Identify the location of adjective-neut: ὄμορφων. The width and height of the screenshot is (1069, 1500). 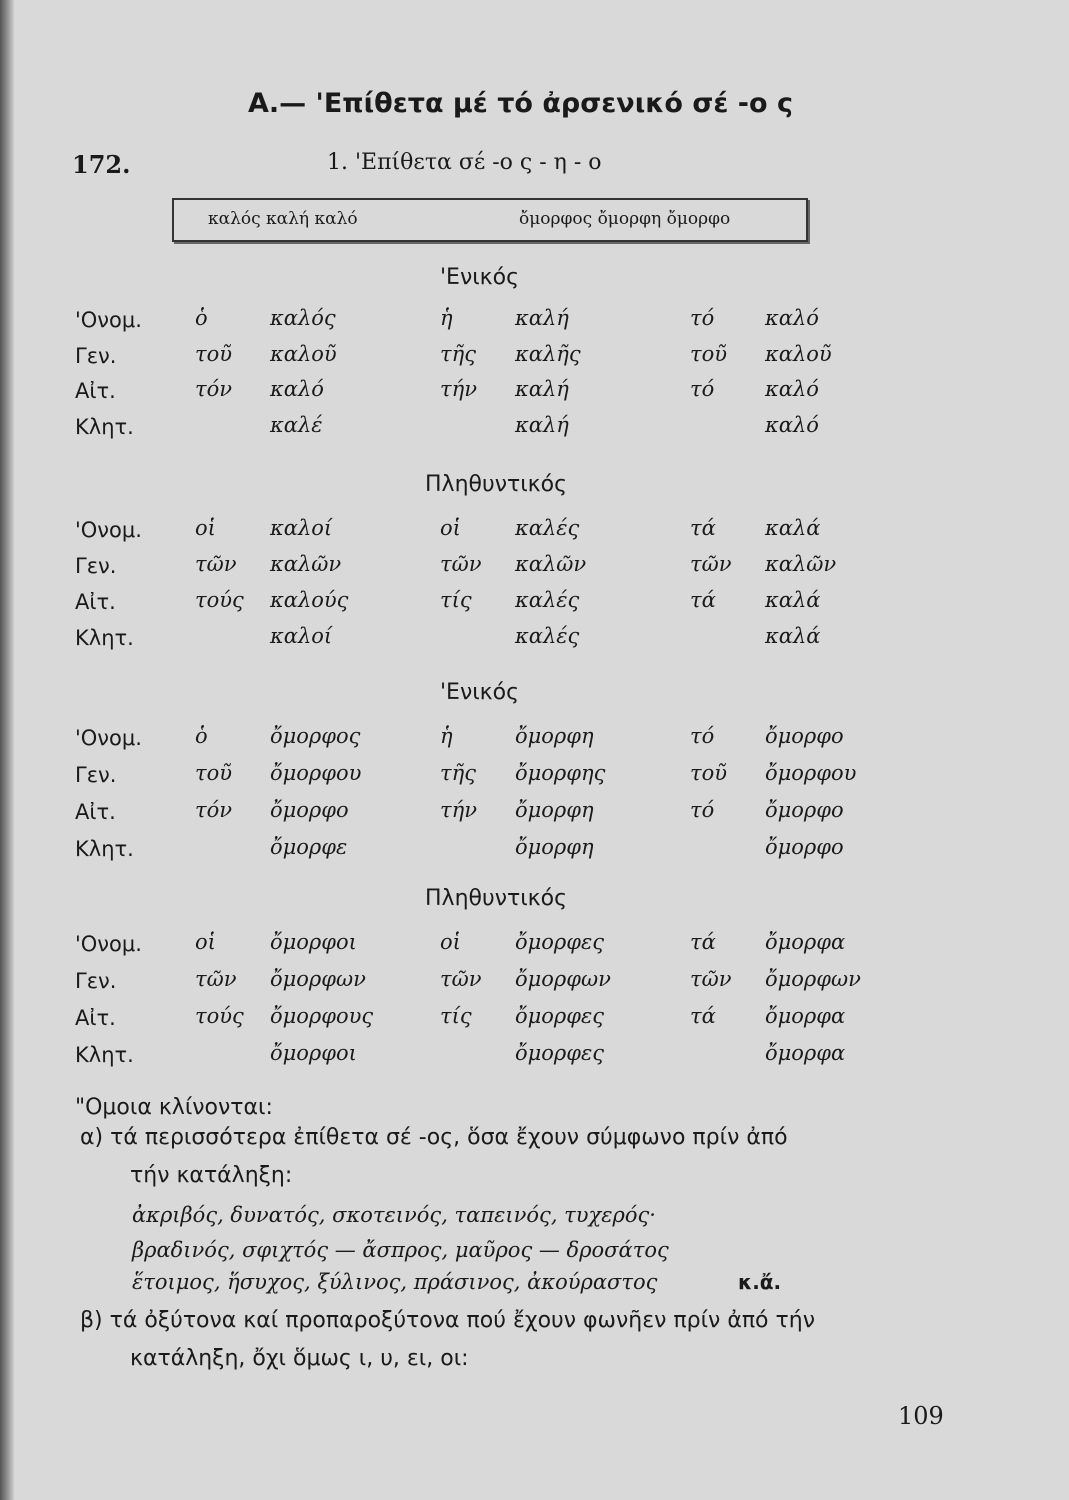
(813, 979).